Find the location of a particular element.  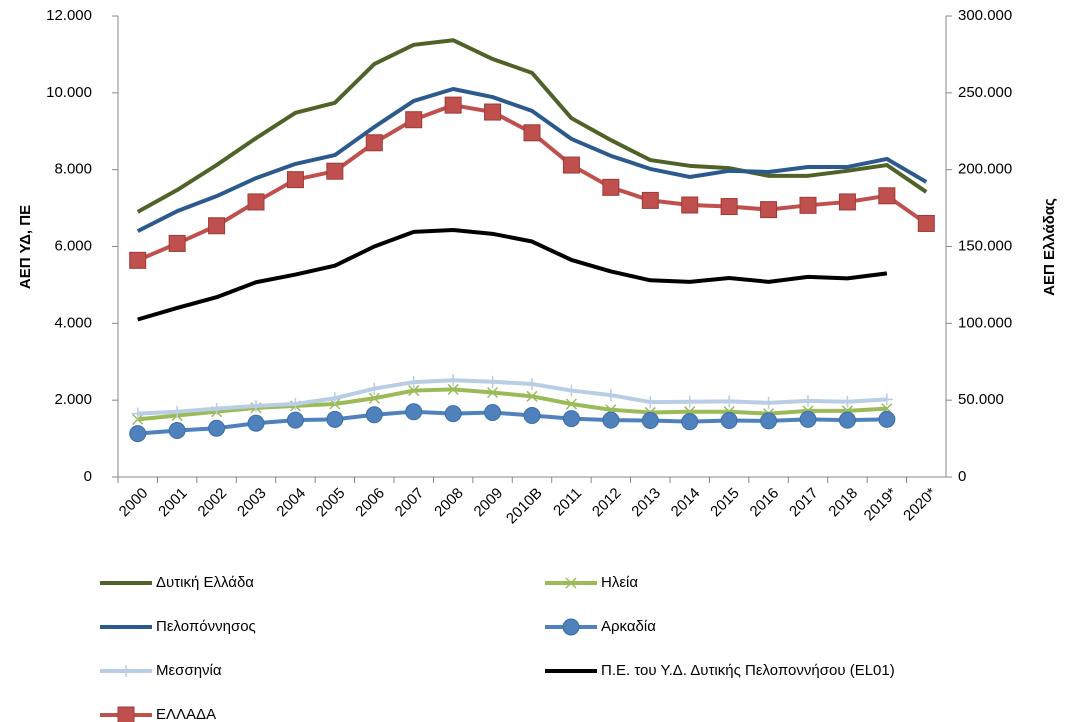

x-tick-label: 2019* is located at coordinates (881, 505).